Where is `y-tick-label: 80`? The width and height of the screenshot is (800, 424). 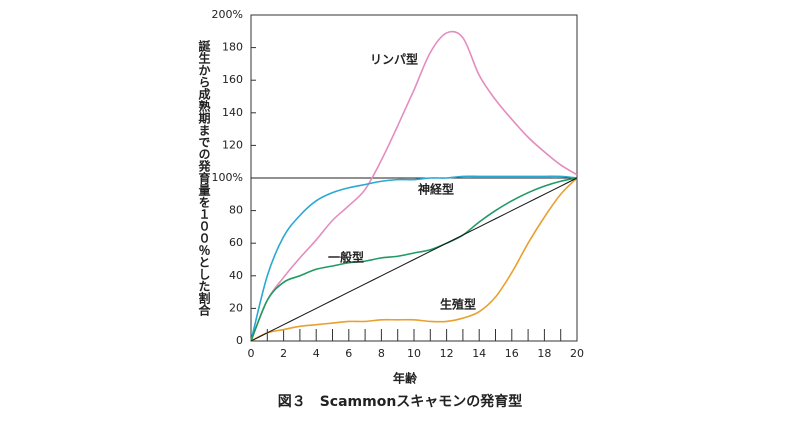 y-tick-label: 80 is located at coordinates (236, 210).